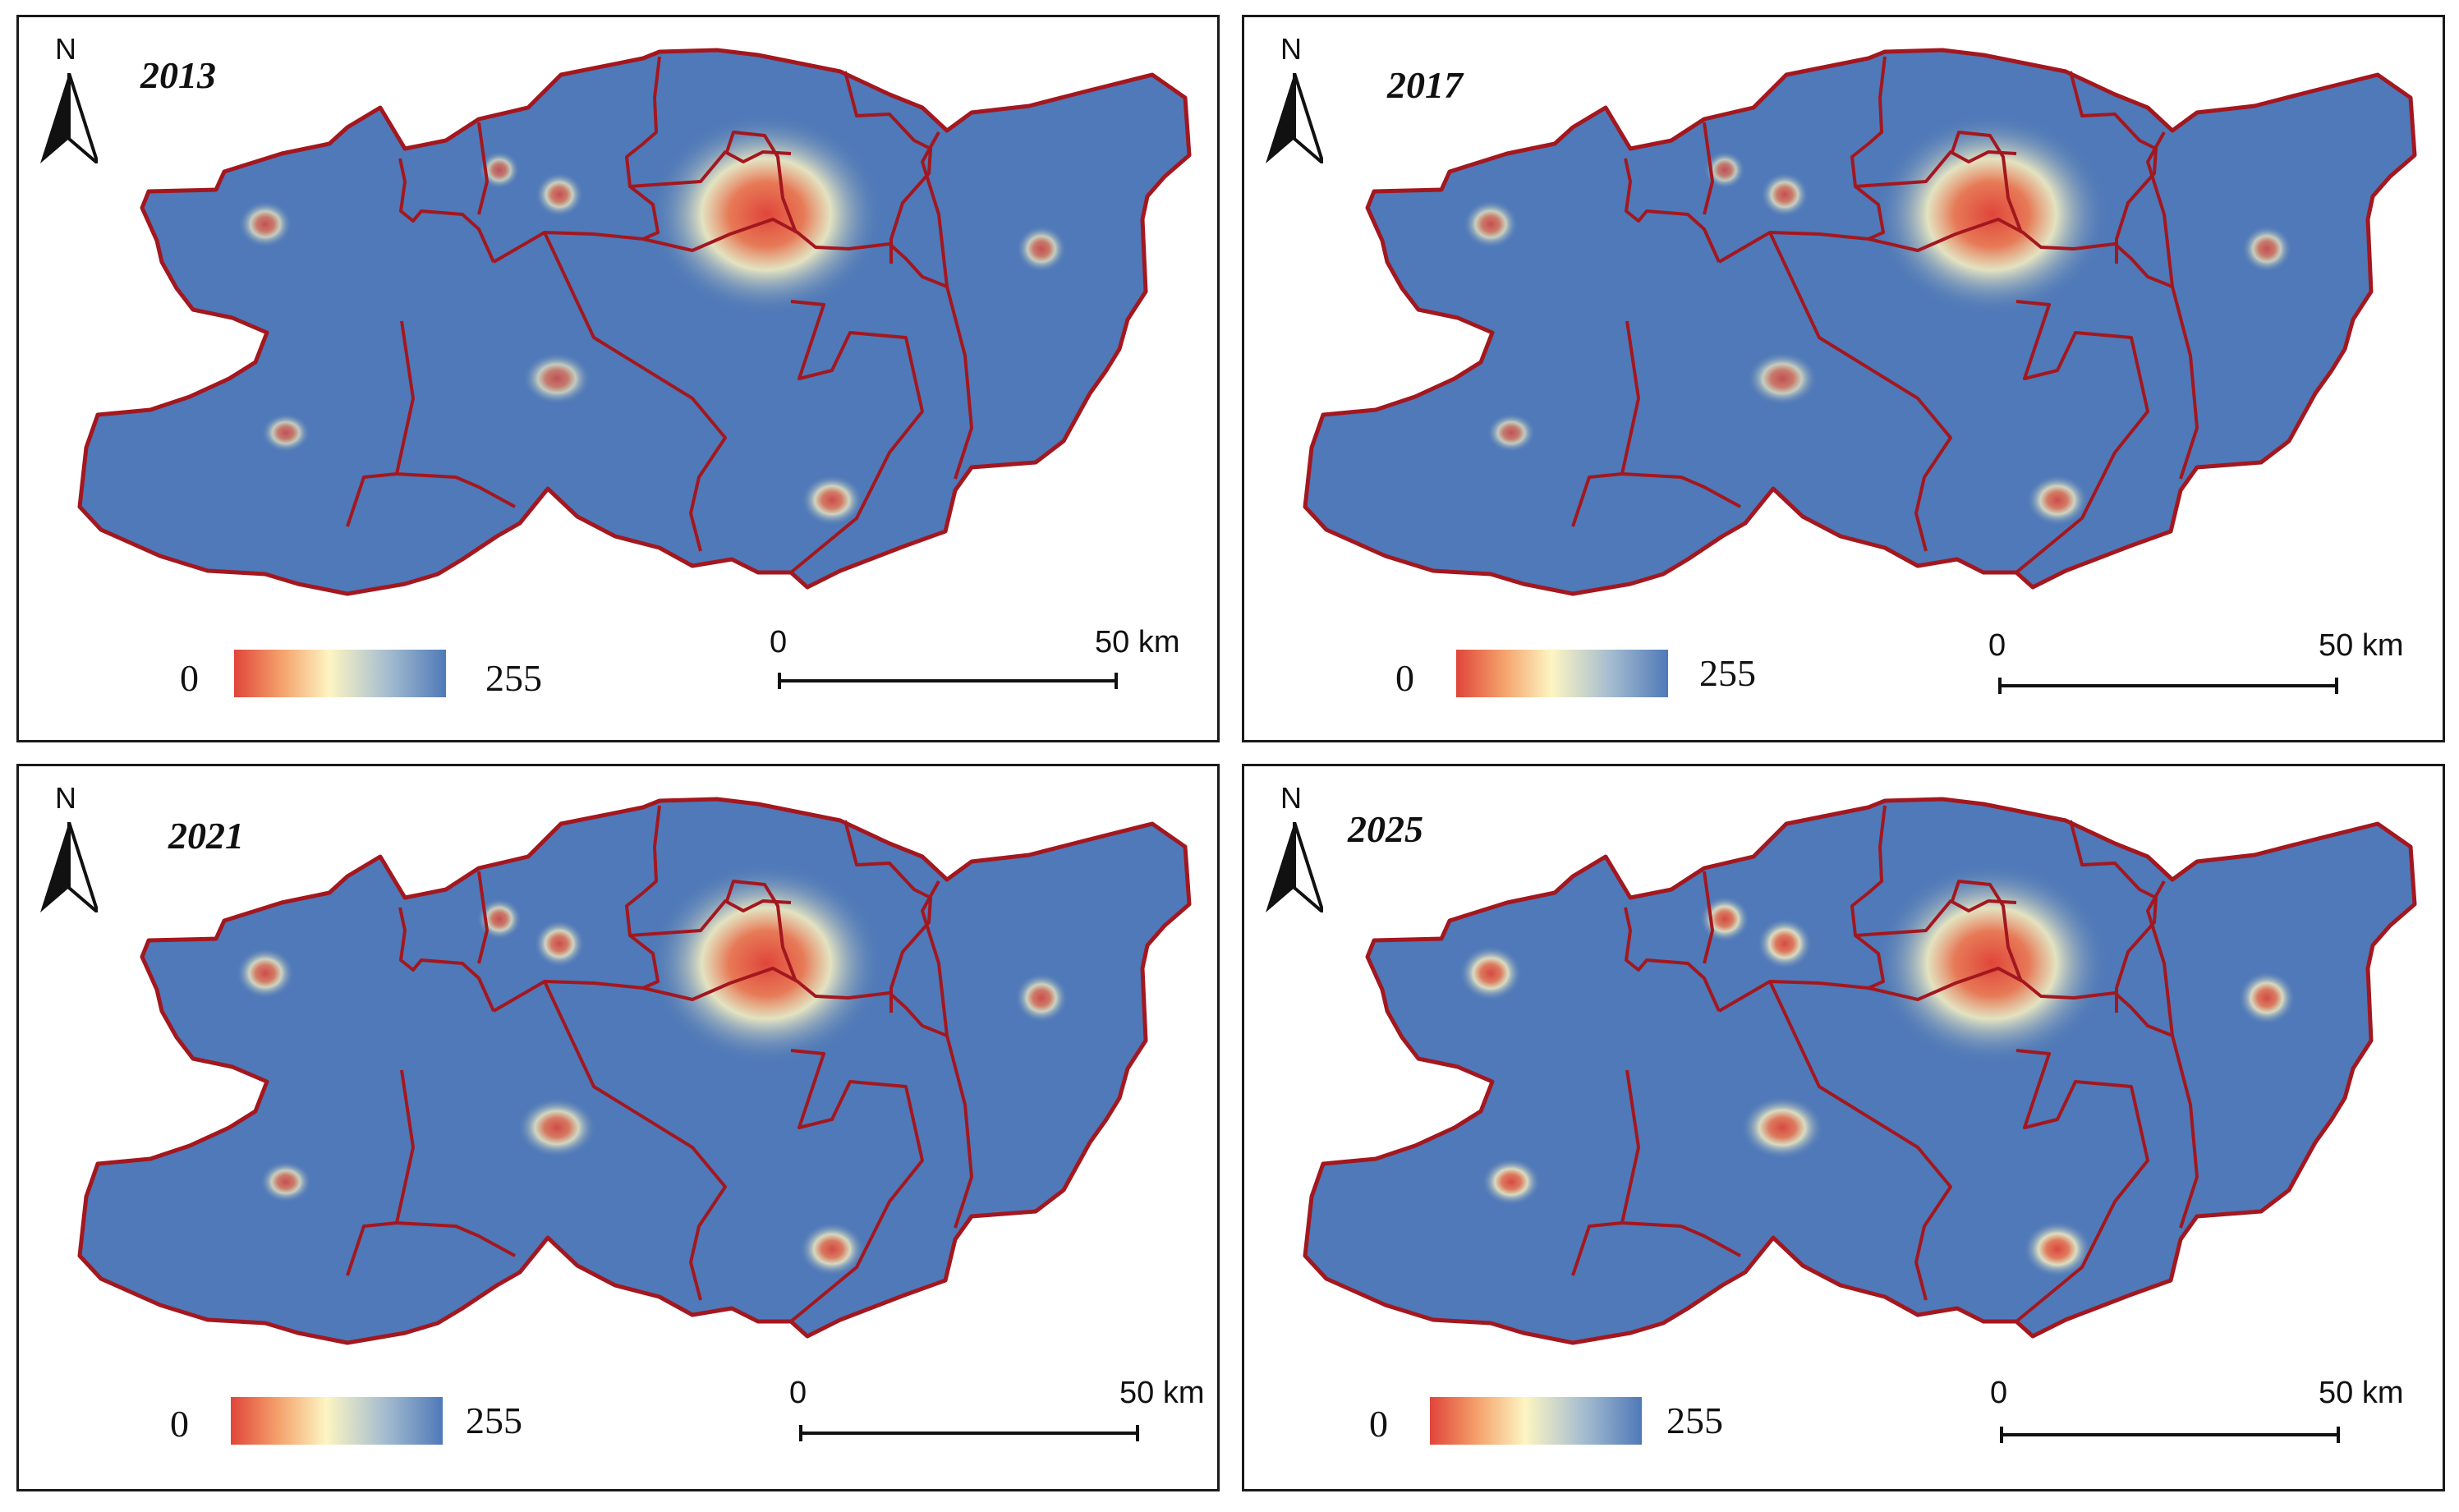  What do you see at coordinates (1425, 85) in the screenshot?
I see `year-label: 2017` at bounding box center [1425, 85].